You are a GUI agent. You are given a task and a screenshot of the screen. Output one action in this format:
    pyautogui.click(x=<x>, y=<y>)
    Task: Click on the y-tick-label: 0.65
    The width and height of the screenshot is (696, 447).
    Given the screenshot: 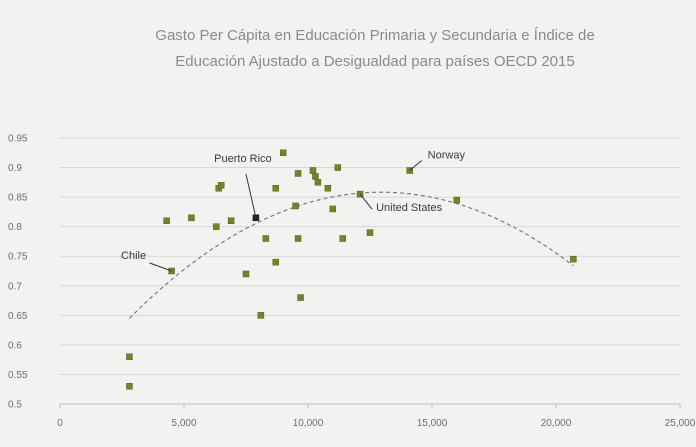 What is the action you would take?
    pyautogui.click(x=18, y=316)
    